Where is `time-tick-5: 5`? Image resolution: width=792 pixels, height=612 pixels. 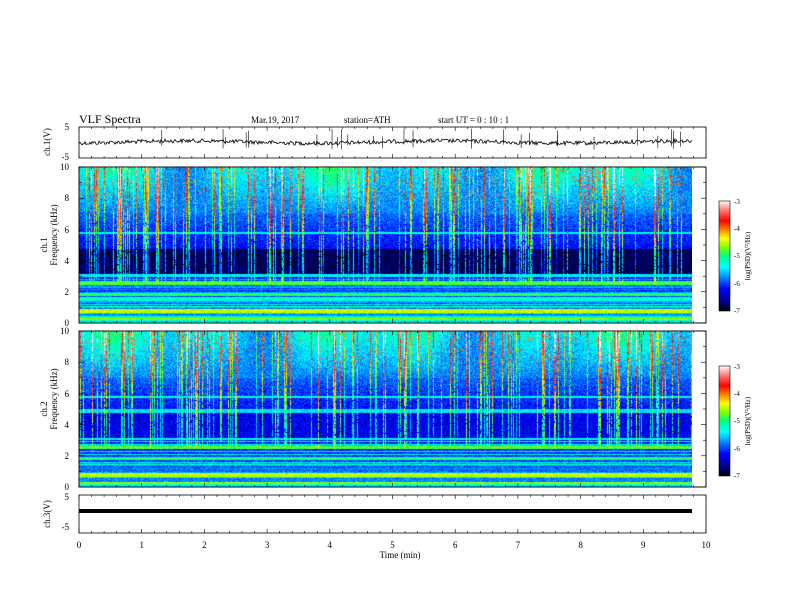
time-tick-5: 5 is located at coordinates (392, 545).